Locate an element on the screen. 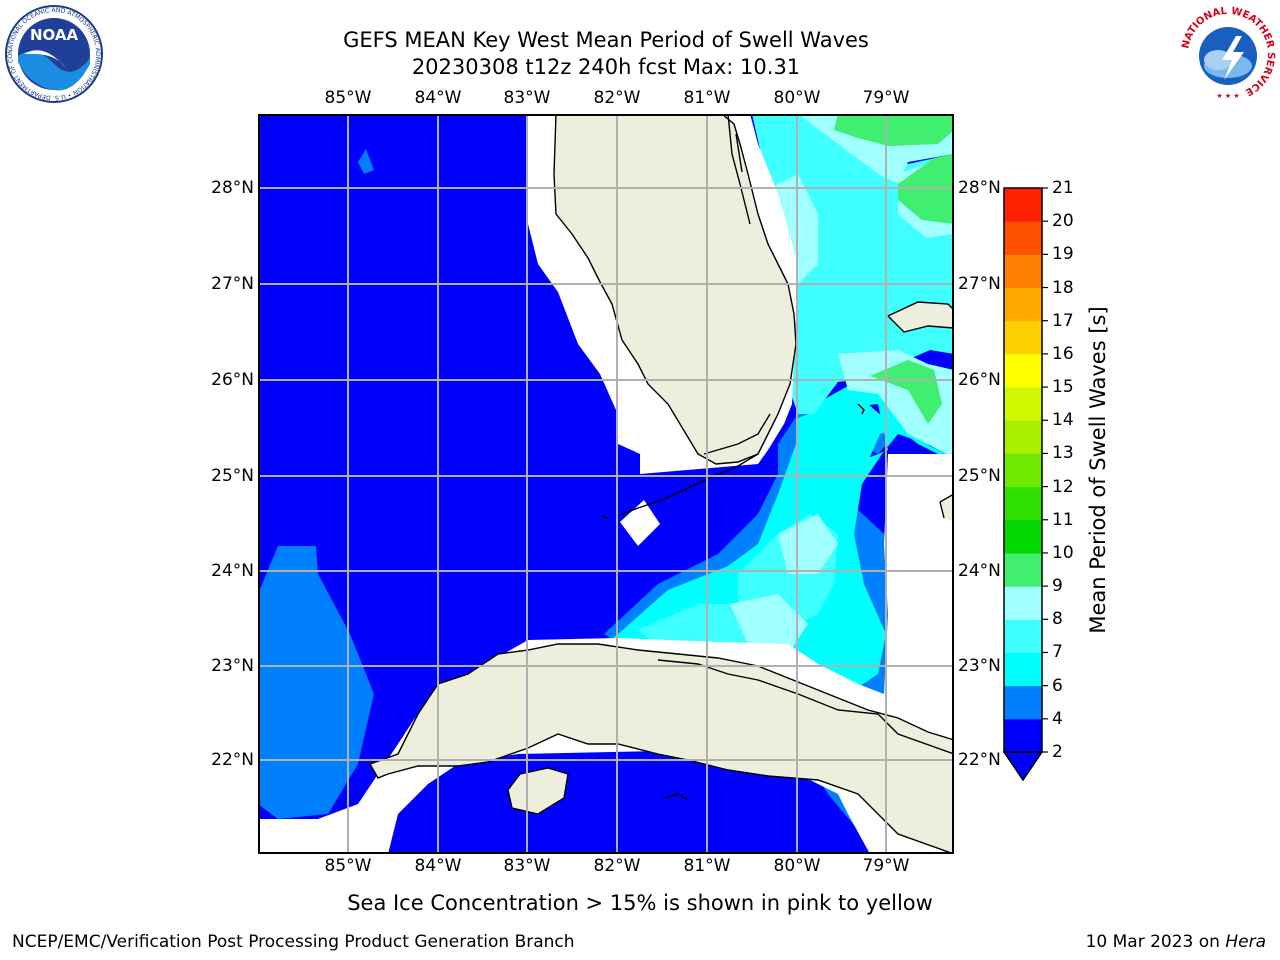  lat-label-left: 27°N is located at coordinates (232, 284).